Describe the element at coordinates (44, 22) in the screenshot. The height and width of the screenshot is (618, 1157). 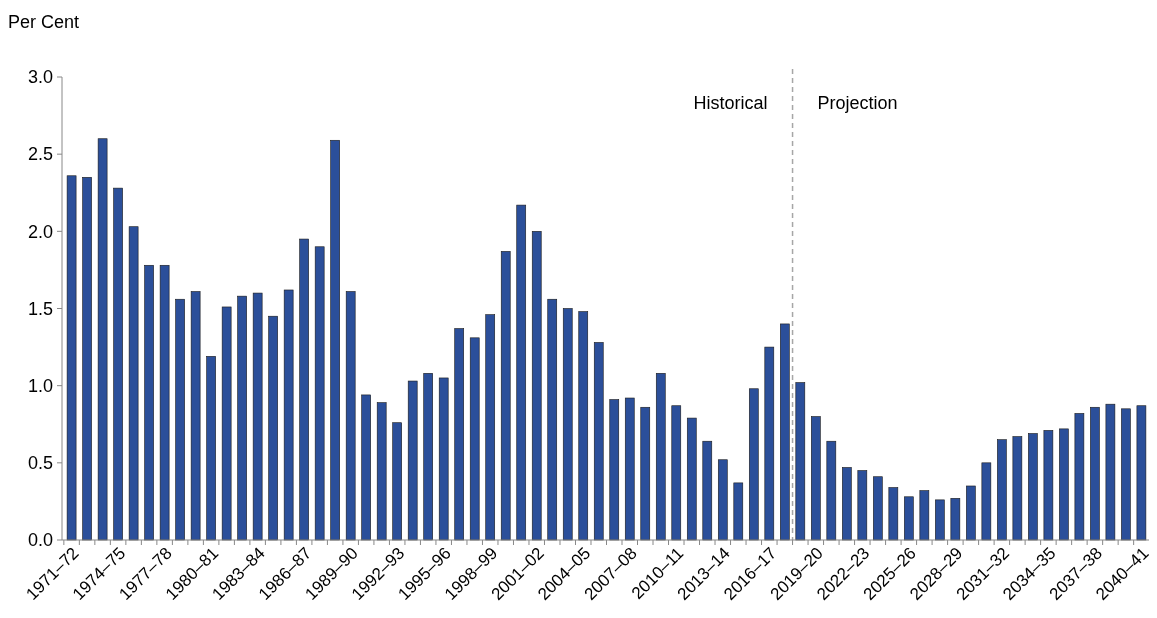
I see `y-axis-title: Per Cent` at that location.